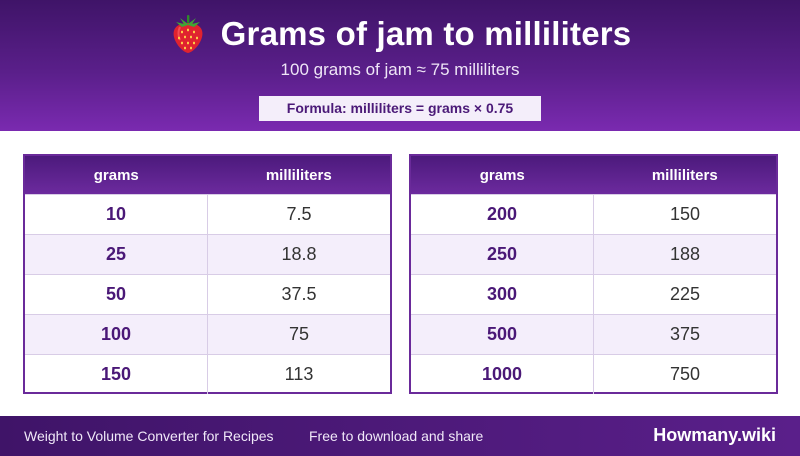 The height and width of the screenshot is (456, 800). What do you see at coordinates (426, 33) in the screenshot?
I see `page-title: Grams of jam to milliliters` at bounding box center [426, 33].